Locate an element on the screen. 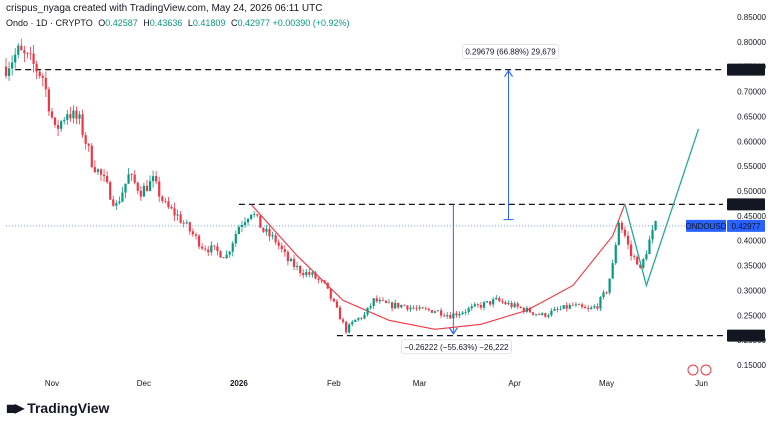  high-value: 0.43636 is located at coordinates (166, 23).